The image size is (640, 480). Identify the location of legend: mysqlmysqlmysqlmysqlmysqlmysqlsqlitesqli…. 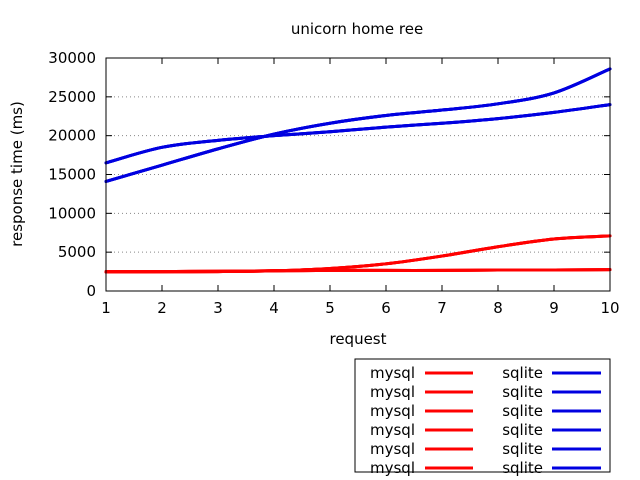
(482, 417).